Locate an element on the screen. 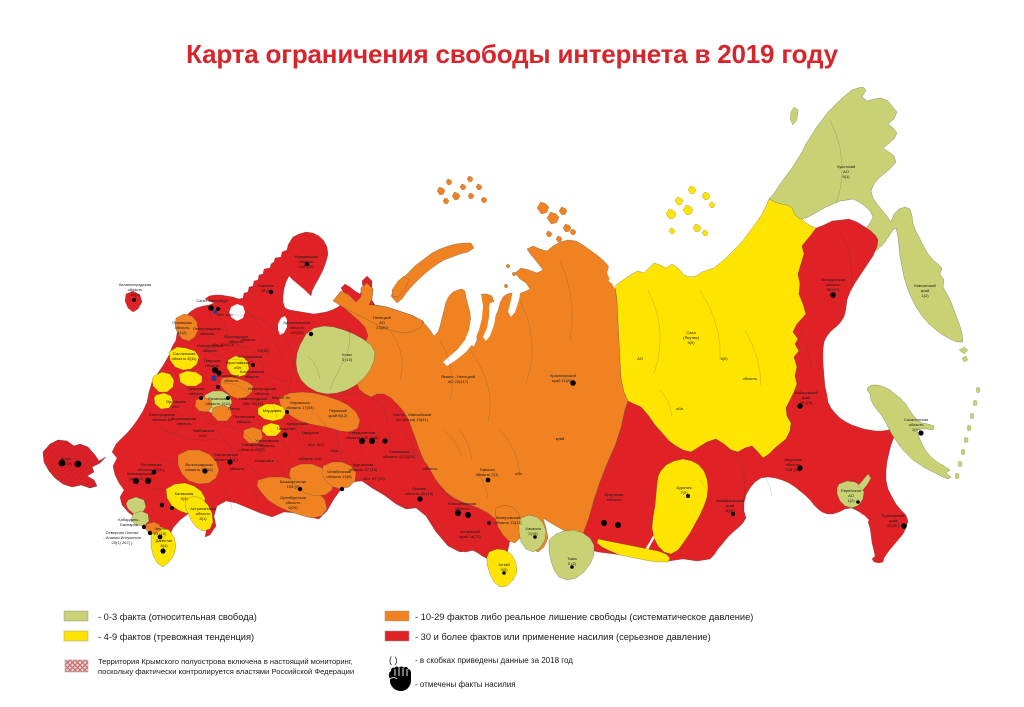 This screenshot has height=707, width=1024. svg-text: Чукотский is located at coordinates (846, 166).